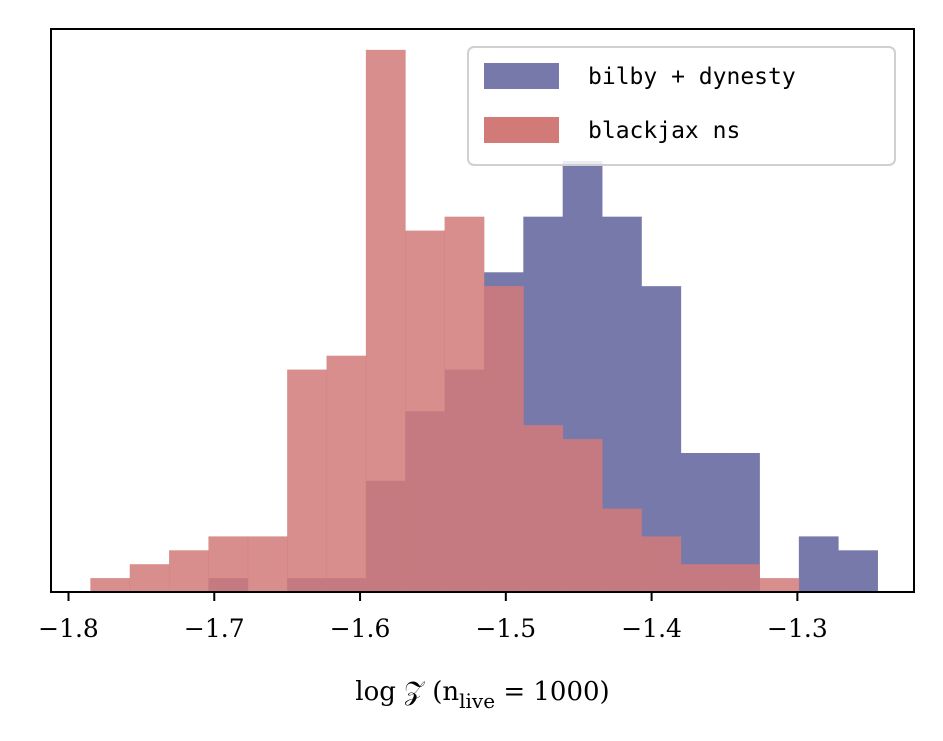  What do you see at coordinates (482, 695) in the screenshot?
I see `x-axis-label: log 𝒵 (nlive = 1000)` at bounding box center [482, 695].